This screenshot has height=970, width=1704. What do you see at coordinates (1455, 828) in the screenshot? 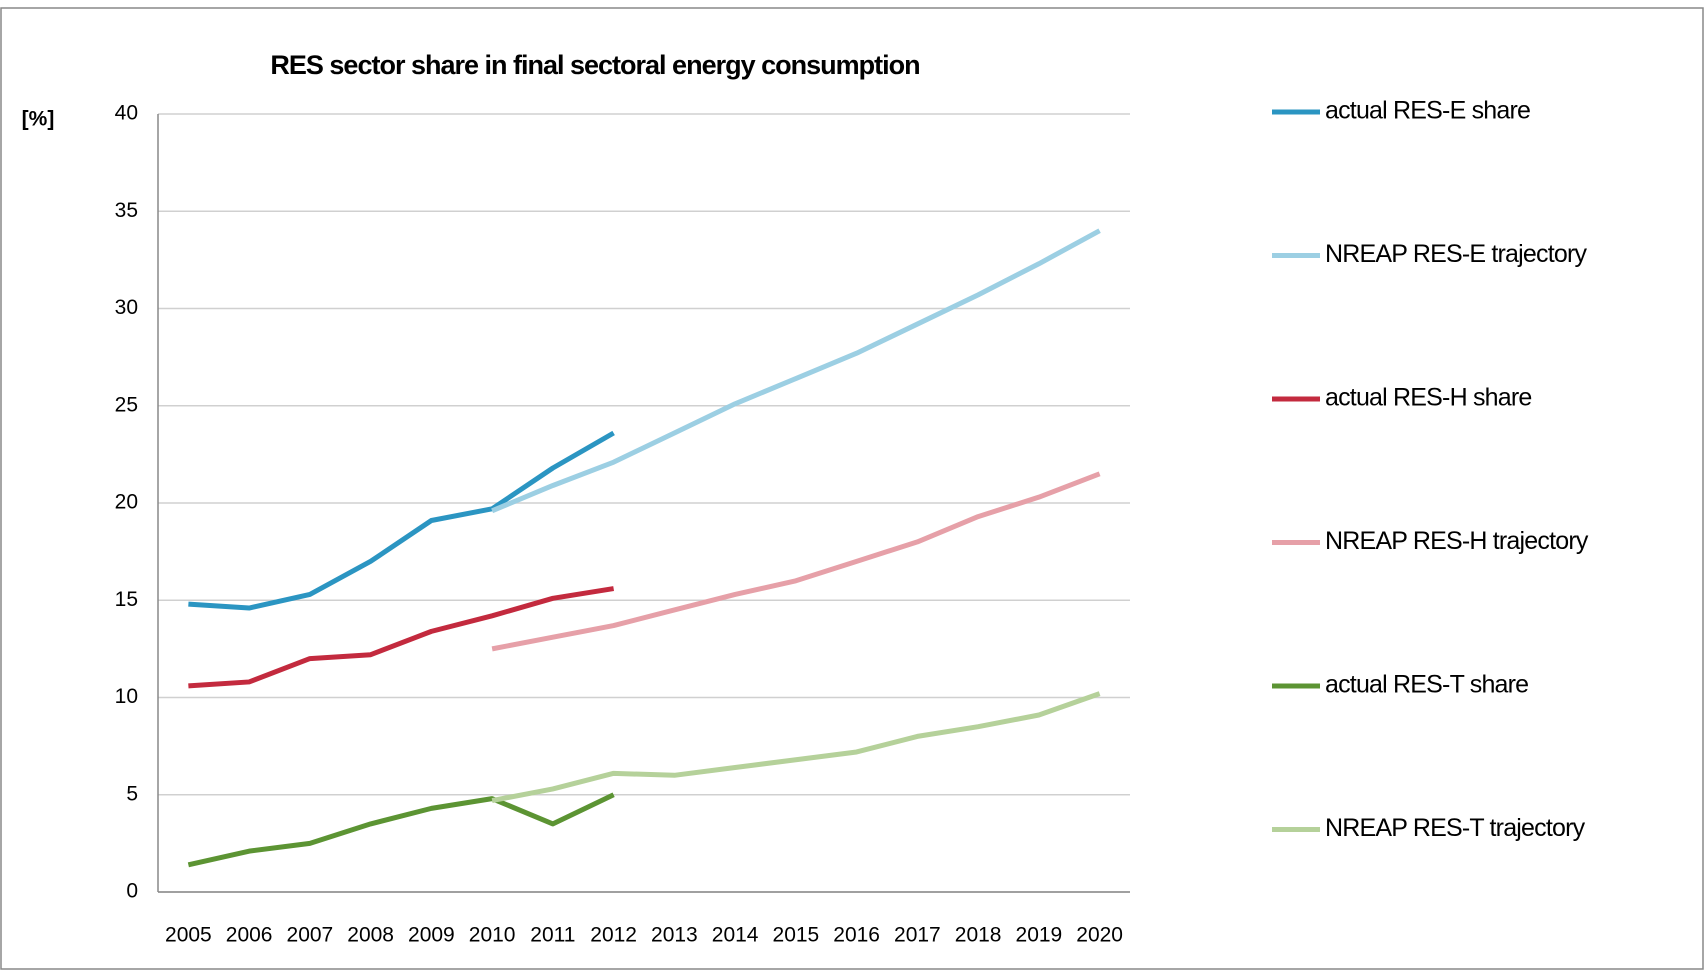
I see `legend-label: NREAP RES-T trajectory` at bounding box center [1455, 828].